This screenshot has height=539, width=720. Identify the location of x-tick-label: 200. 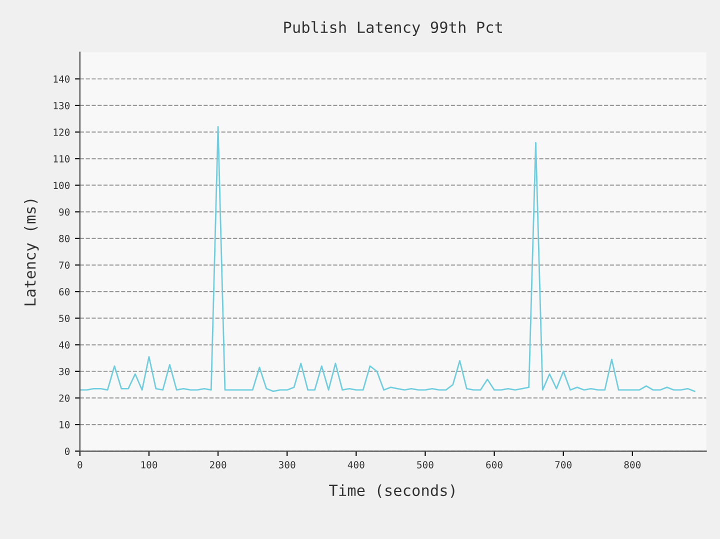
(218, 464).